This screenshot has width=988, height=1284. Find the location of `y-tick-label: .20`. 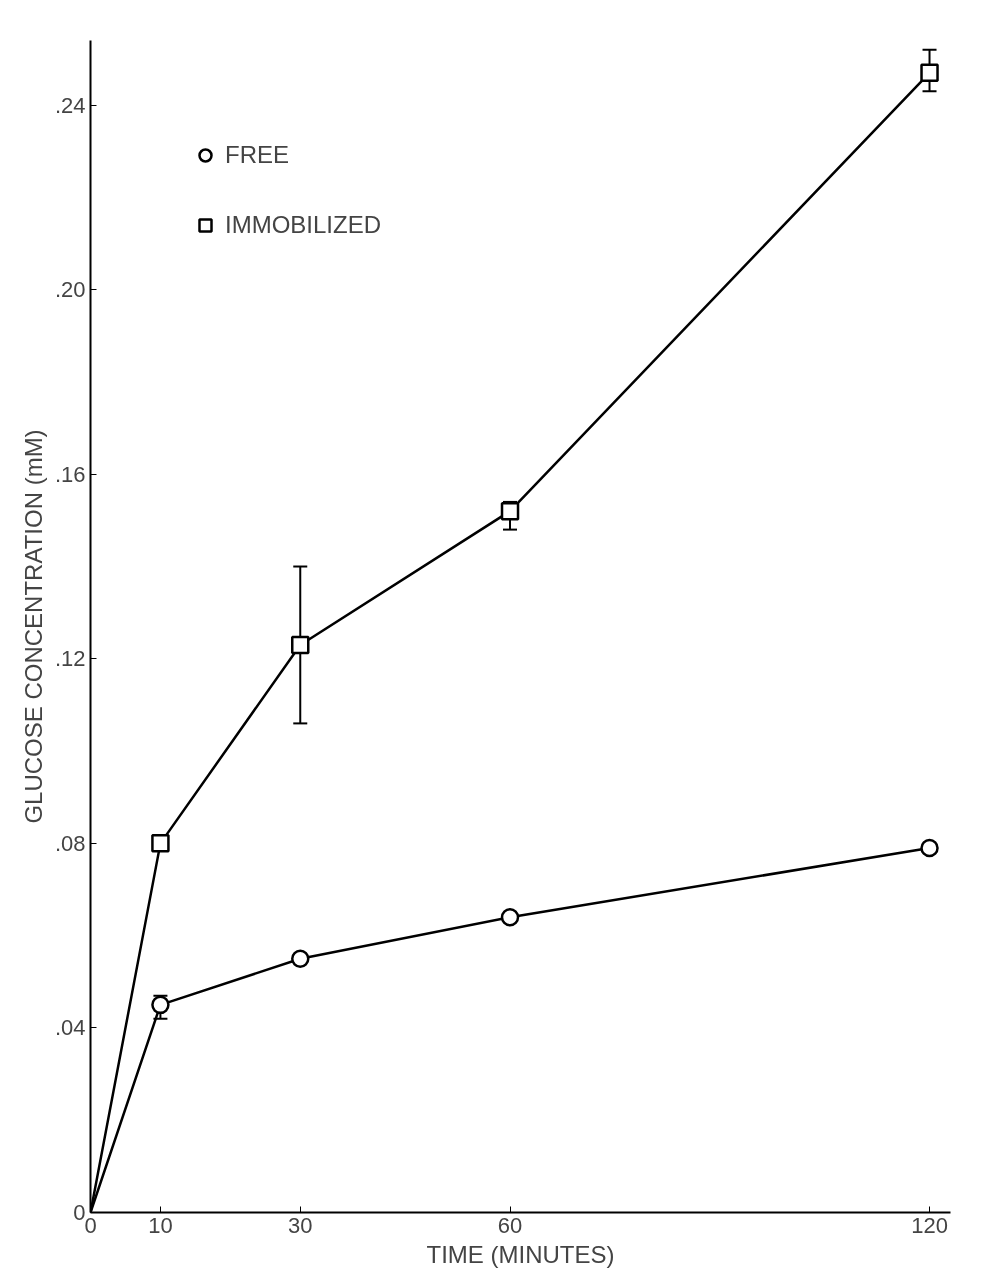

y-tick-label: .20 is located at coordinates (70, 290).